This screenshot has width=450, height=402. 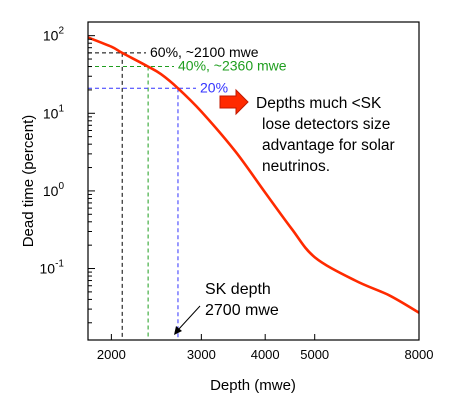 I want to click on y-tick-exponent: 0, so click(x=61, y=186).